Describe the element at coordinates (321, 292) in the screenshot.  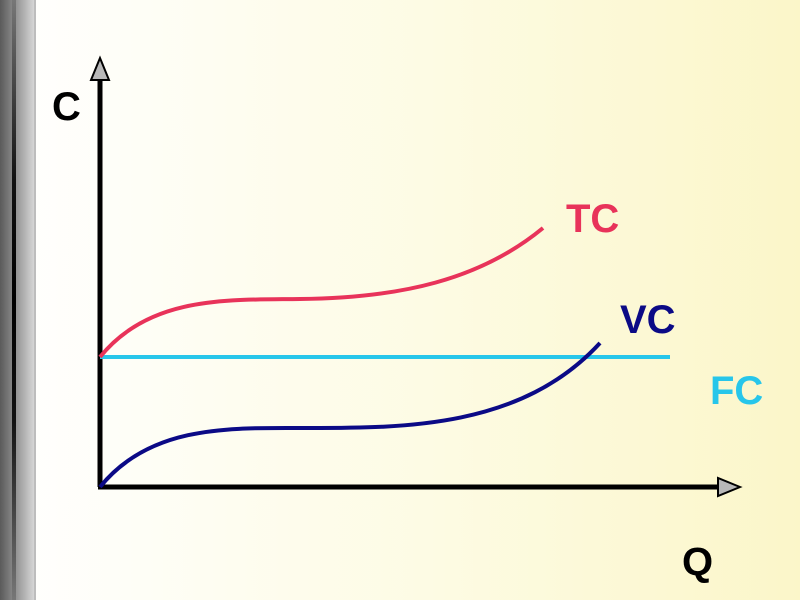
I see `tc-curve` at that location.